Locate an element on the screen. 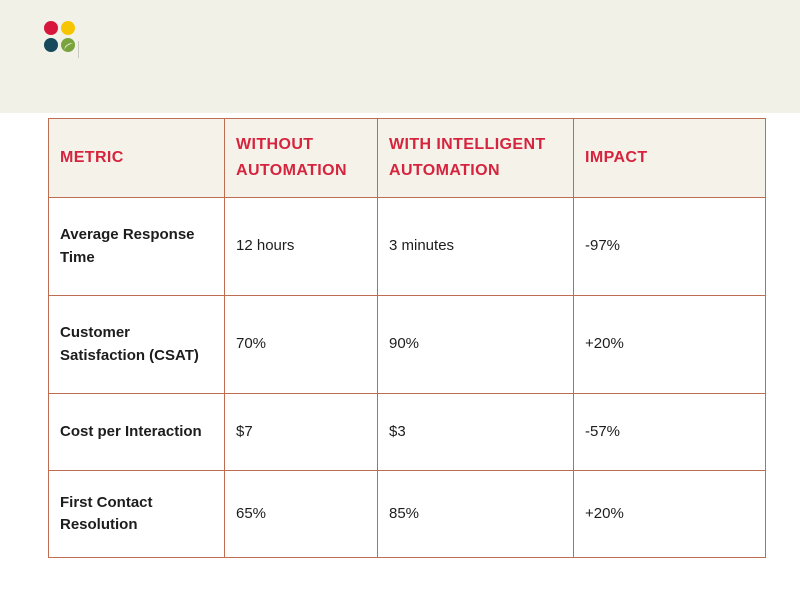  row-impact-value: -57% is located at coordinates (670, 432).